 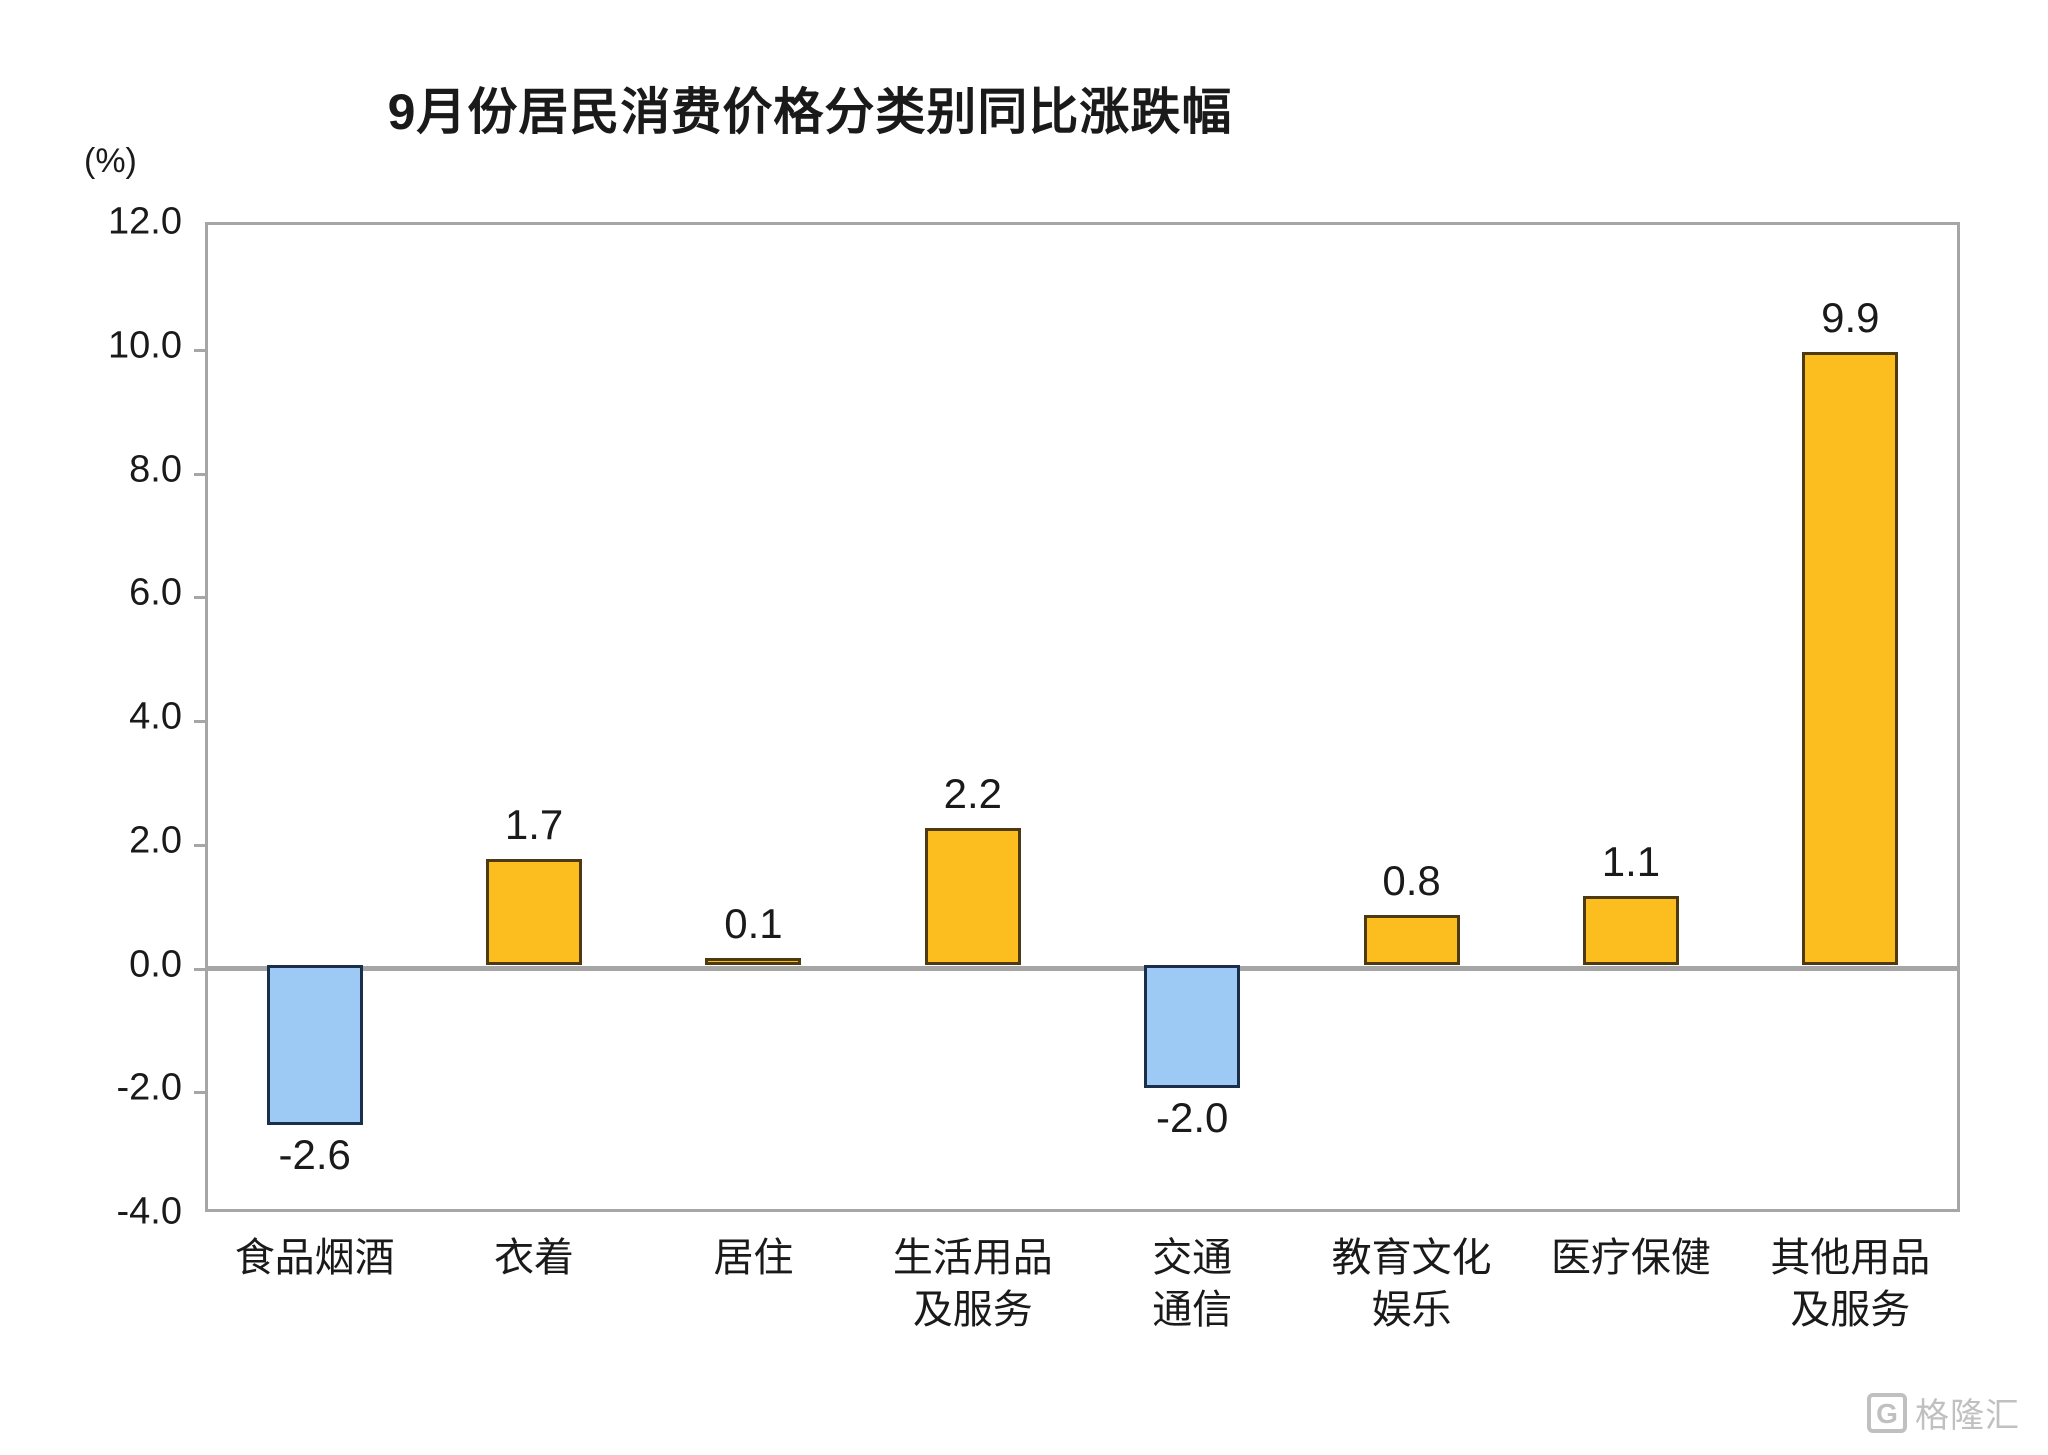 I want to click on y-axis-tick-label: 10.0, so click(x=145, y=345).